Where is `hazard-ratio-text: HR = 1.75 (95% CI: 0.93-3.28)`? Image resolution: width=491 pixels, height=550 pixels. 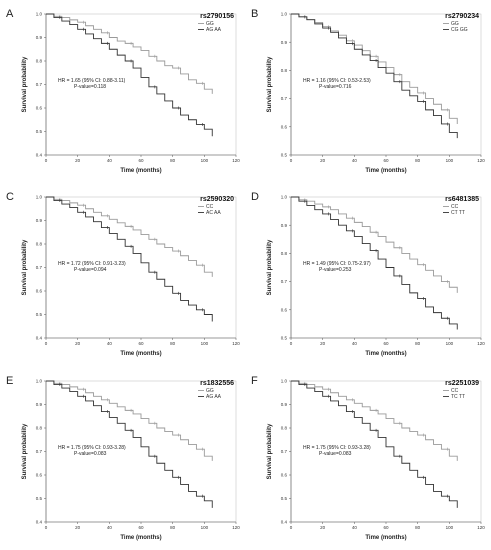 hazard-ratio-text: HR = 1.75 (95% CI: 0.93-3.28) is located at coordinates (92, 448).